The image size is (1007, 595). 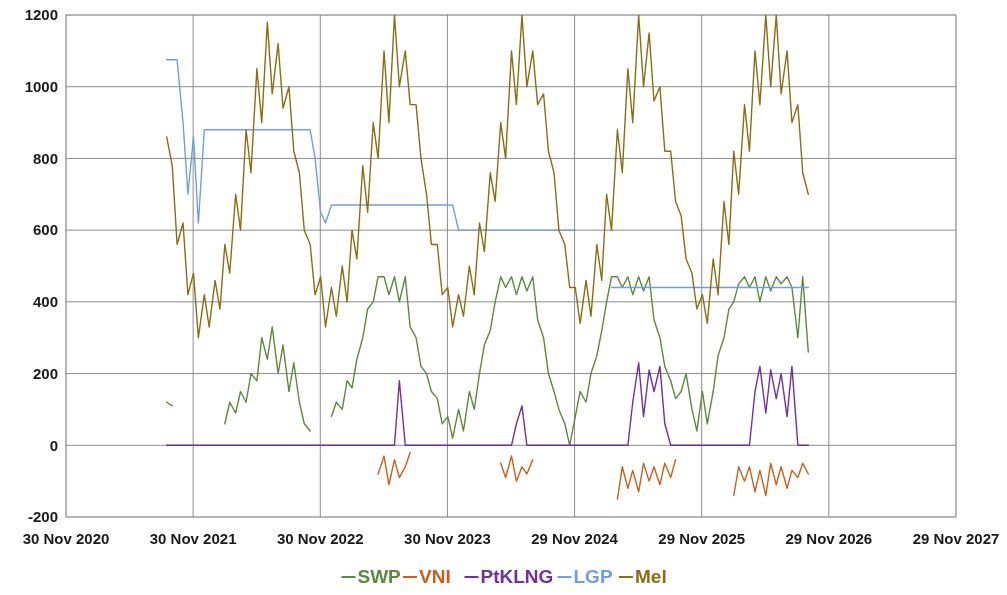 I want to click on y-tick-label: 0, so click(x=53, y=445).